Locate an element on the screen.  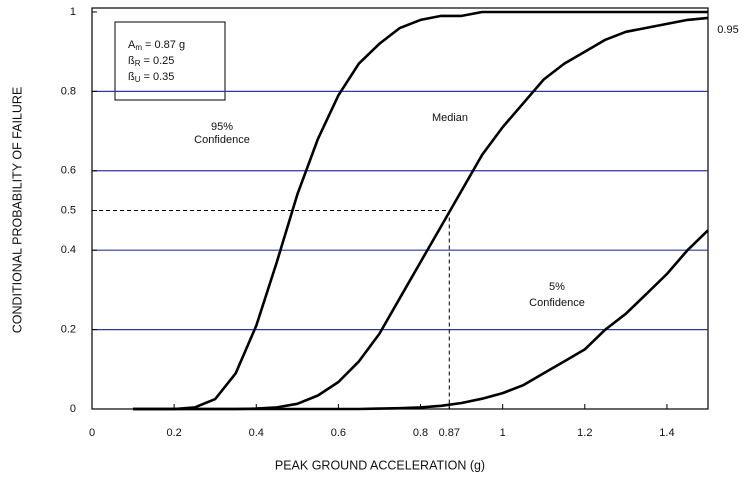
param-value: = 0.87 g is located at coordinates (165, 45).